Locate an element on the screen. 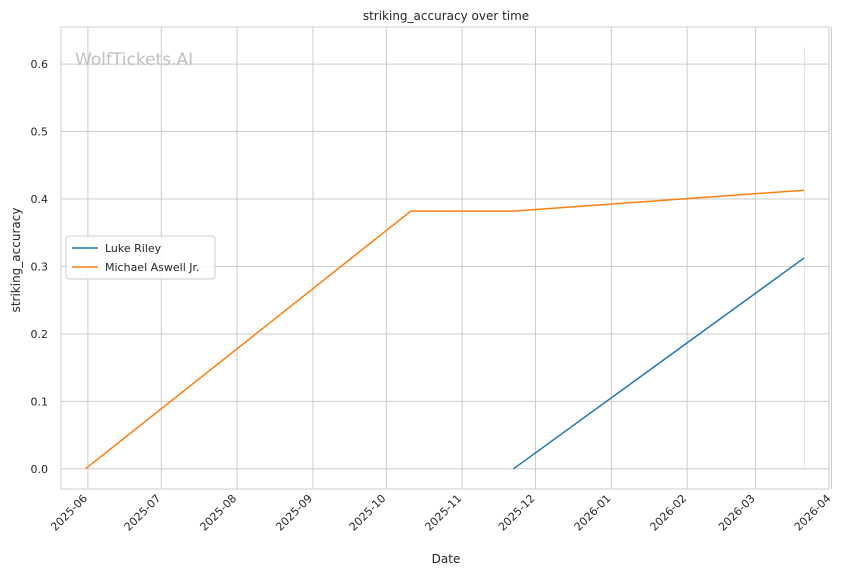 Image resolution: width=860 pixels, height=575 pixels. y-tick-label: 0.4 is located at coordinates (40, 199).